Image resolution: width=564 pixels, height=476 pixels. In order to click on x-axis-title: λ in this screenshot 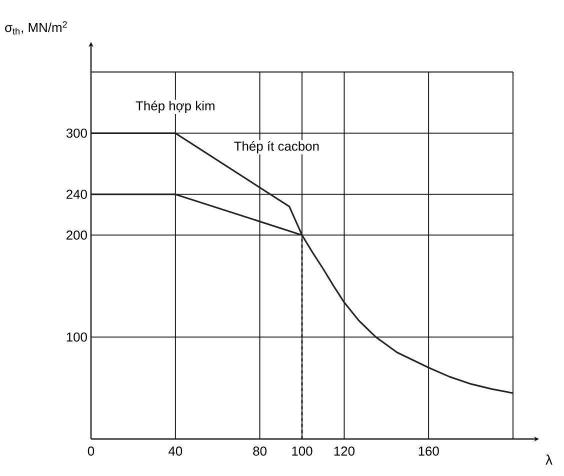, I will do `click(549, 459)`.